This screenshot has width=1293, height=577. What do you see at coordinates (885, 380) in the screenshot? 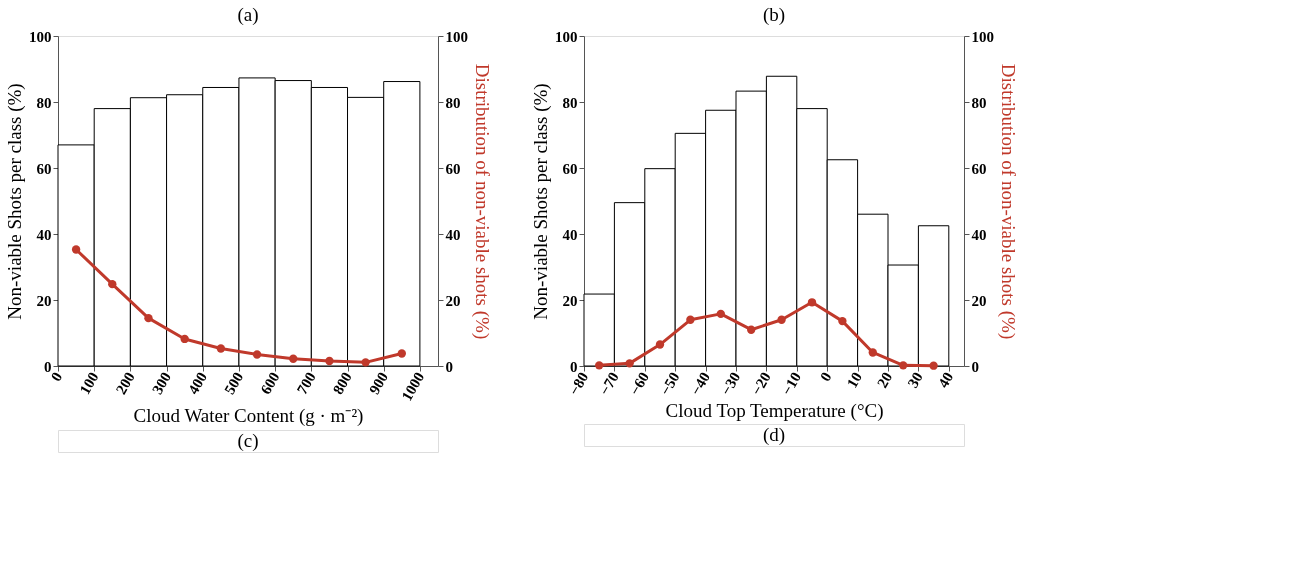
I see `x-tick-label: 20` at bounding box center [885, 380].